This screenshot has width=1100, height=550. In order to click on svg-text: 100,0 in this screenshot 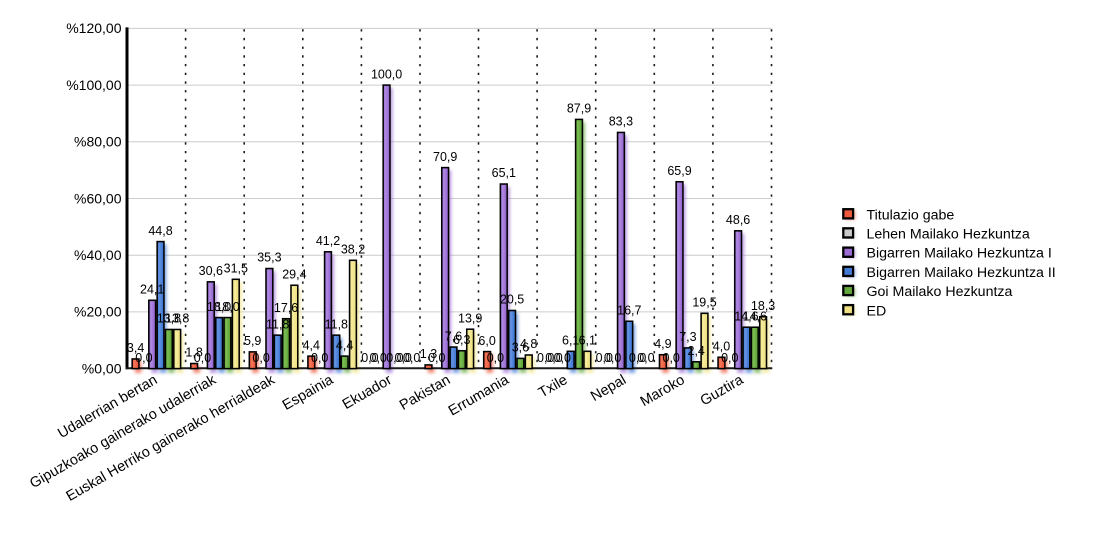, I will do `click(386, 74)`.